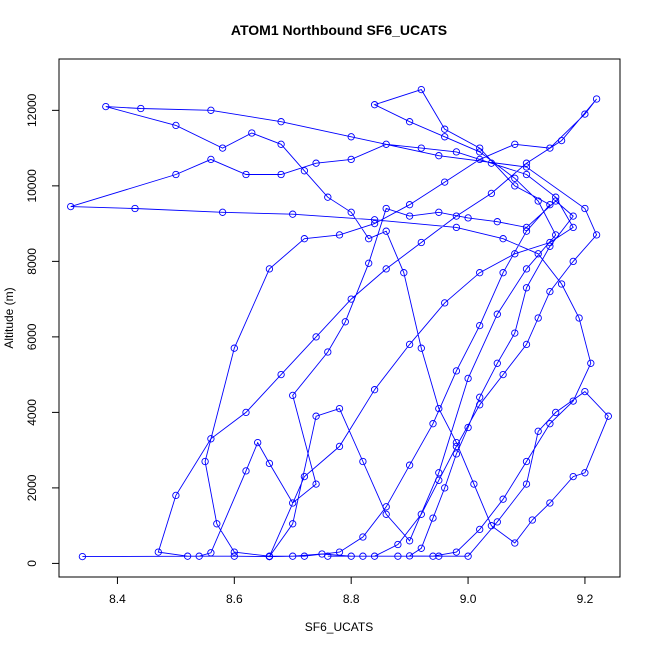 This screenshot has width=650, height=650. What do you see at coordinates (32, 186) in the screenshot?
I see `y-tick-label: 10000` at bounding box center [32, 186].